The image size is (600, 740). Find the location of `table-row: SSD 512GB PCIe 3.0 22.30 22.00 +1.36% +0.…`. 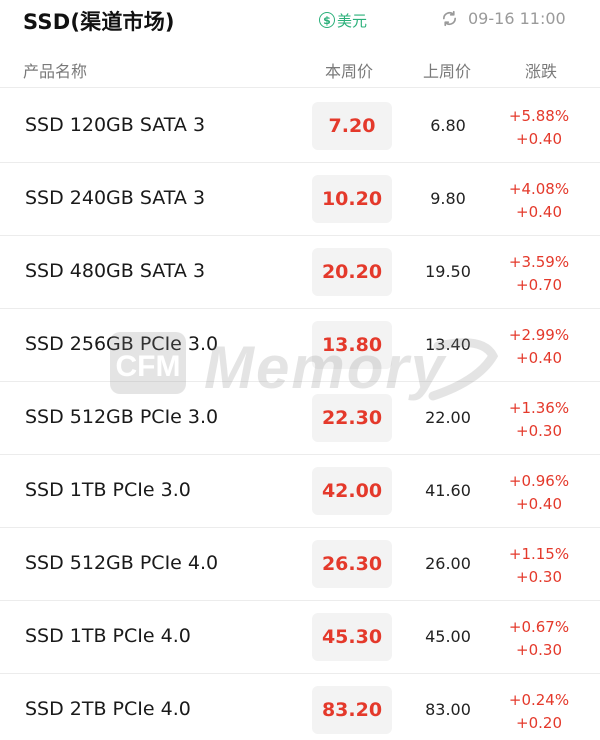

table-row: SSD 512GB PCIe 3.0 22.30 22.00 +1.36% +0.… is located at coordinates (300, 418).